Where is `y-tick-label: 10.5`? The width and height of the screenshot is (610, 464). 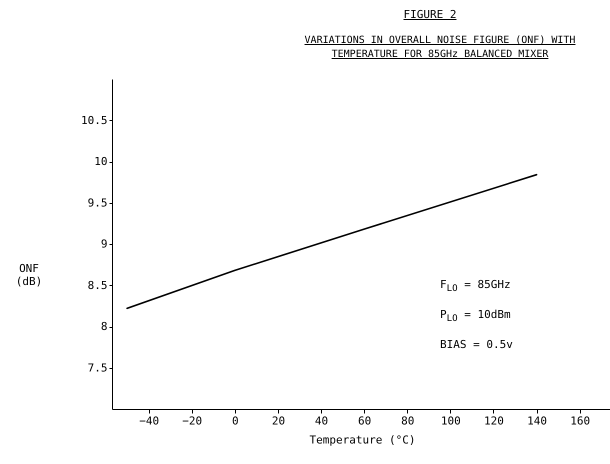 y-tick-label: 10.5 is located at coordinates (94, 120).